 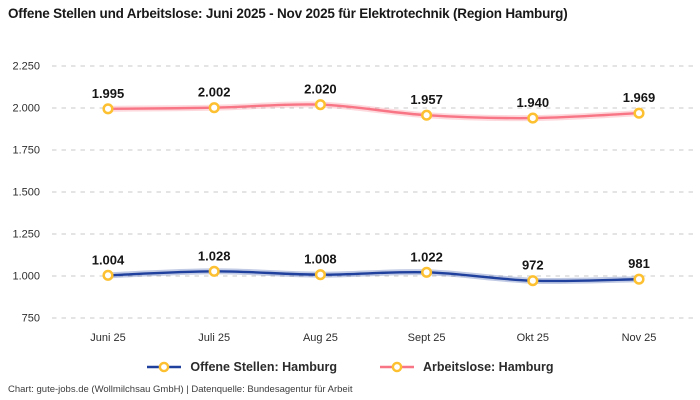 I want to click on series-line-halo, so click(x=373, y=111).